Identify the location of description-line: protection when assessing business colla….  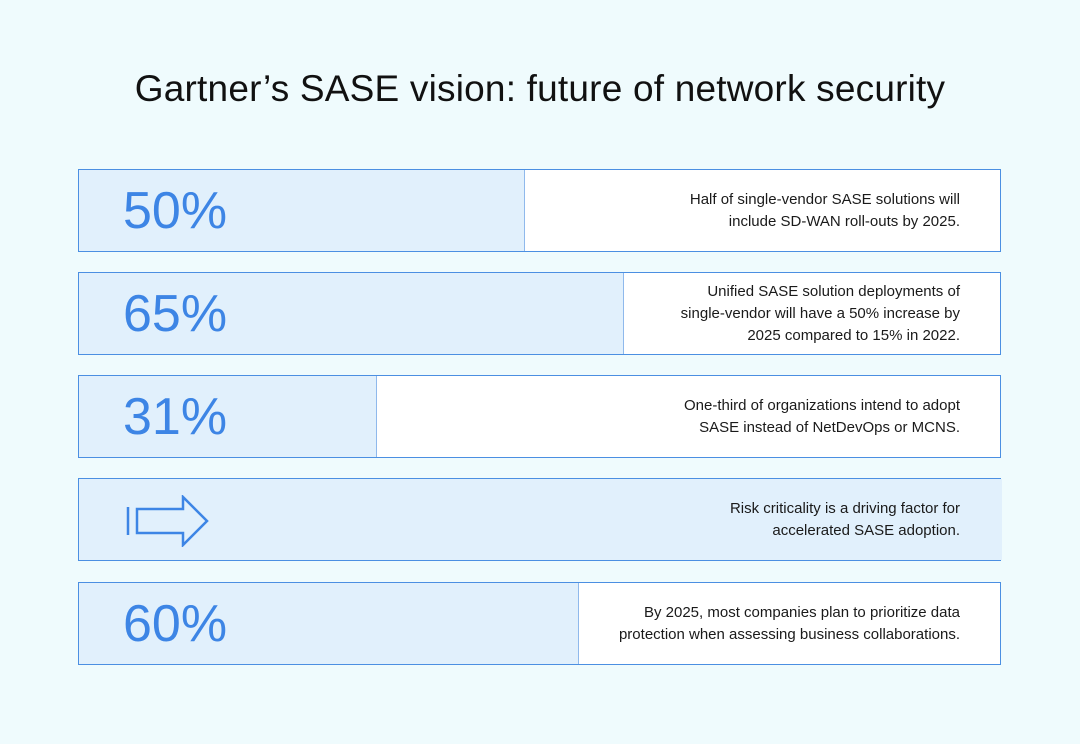
(789, 634).